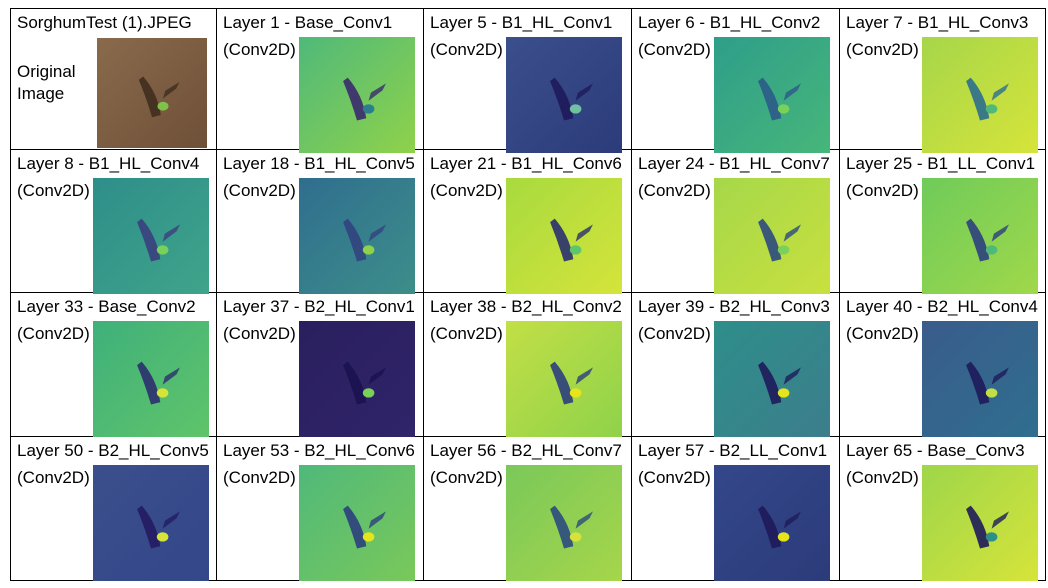 Image resolution: width=1048 pixels, height=588 pixels. What do you see at coordinates (46, 82) in the screenshot?
I see `cell-subtitle: Original Image` at bounding box center [46, 82].